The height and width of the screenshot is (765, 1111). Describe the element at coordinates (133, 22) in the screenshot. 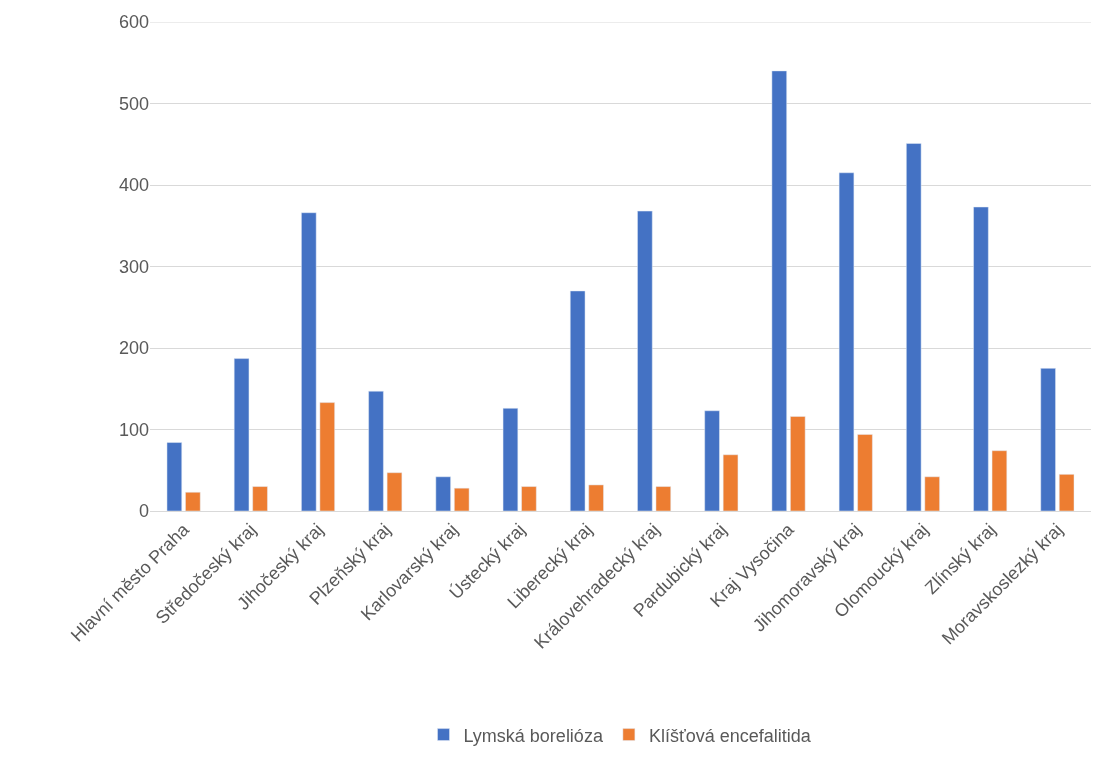

I see `y-tick-label: 600` at that location.